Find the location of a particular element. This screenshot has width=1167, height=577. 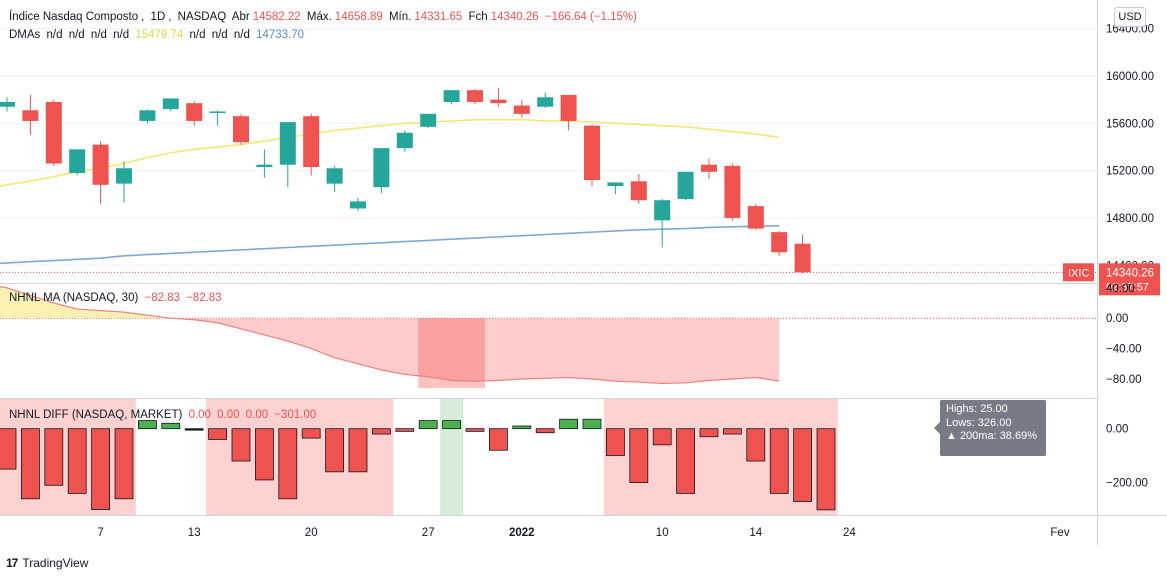

ma-tick-label: 40.00 is located at coordinates (1120, 289).